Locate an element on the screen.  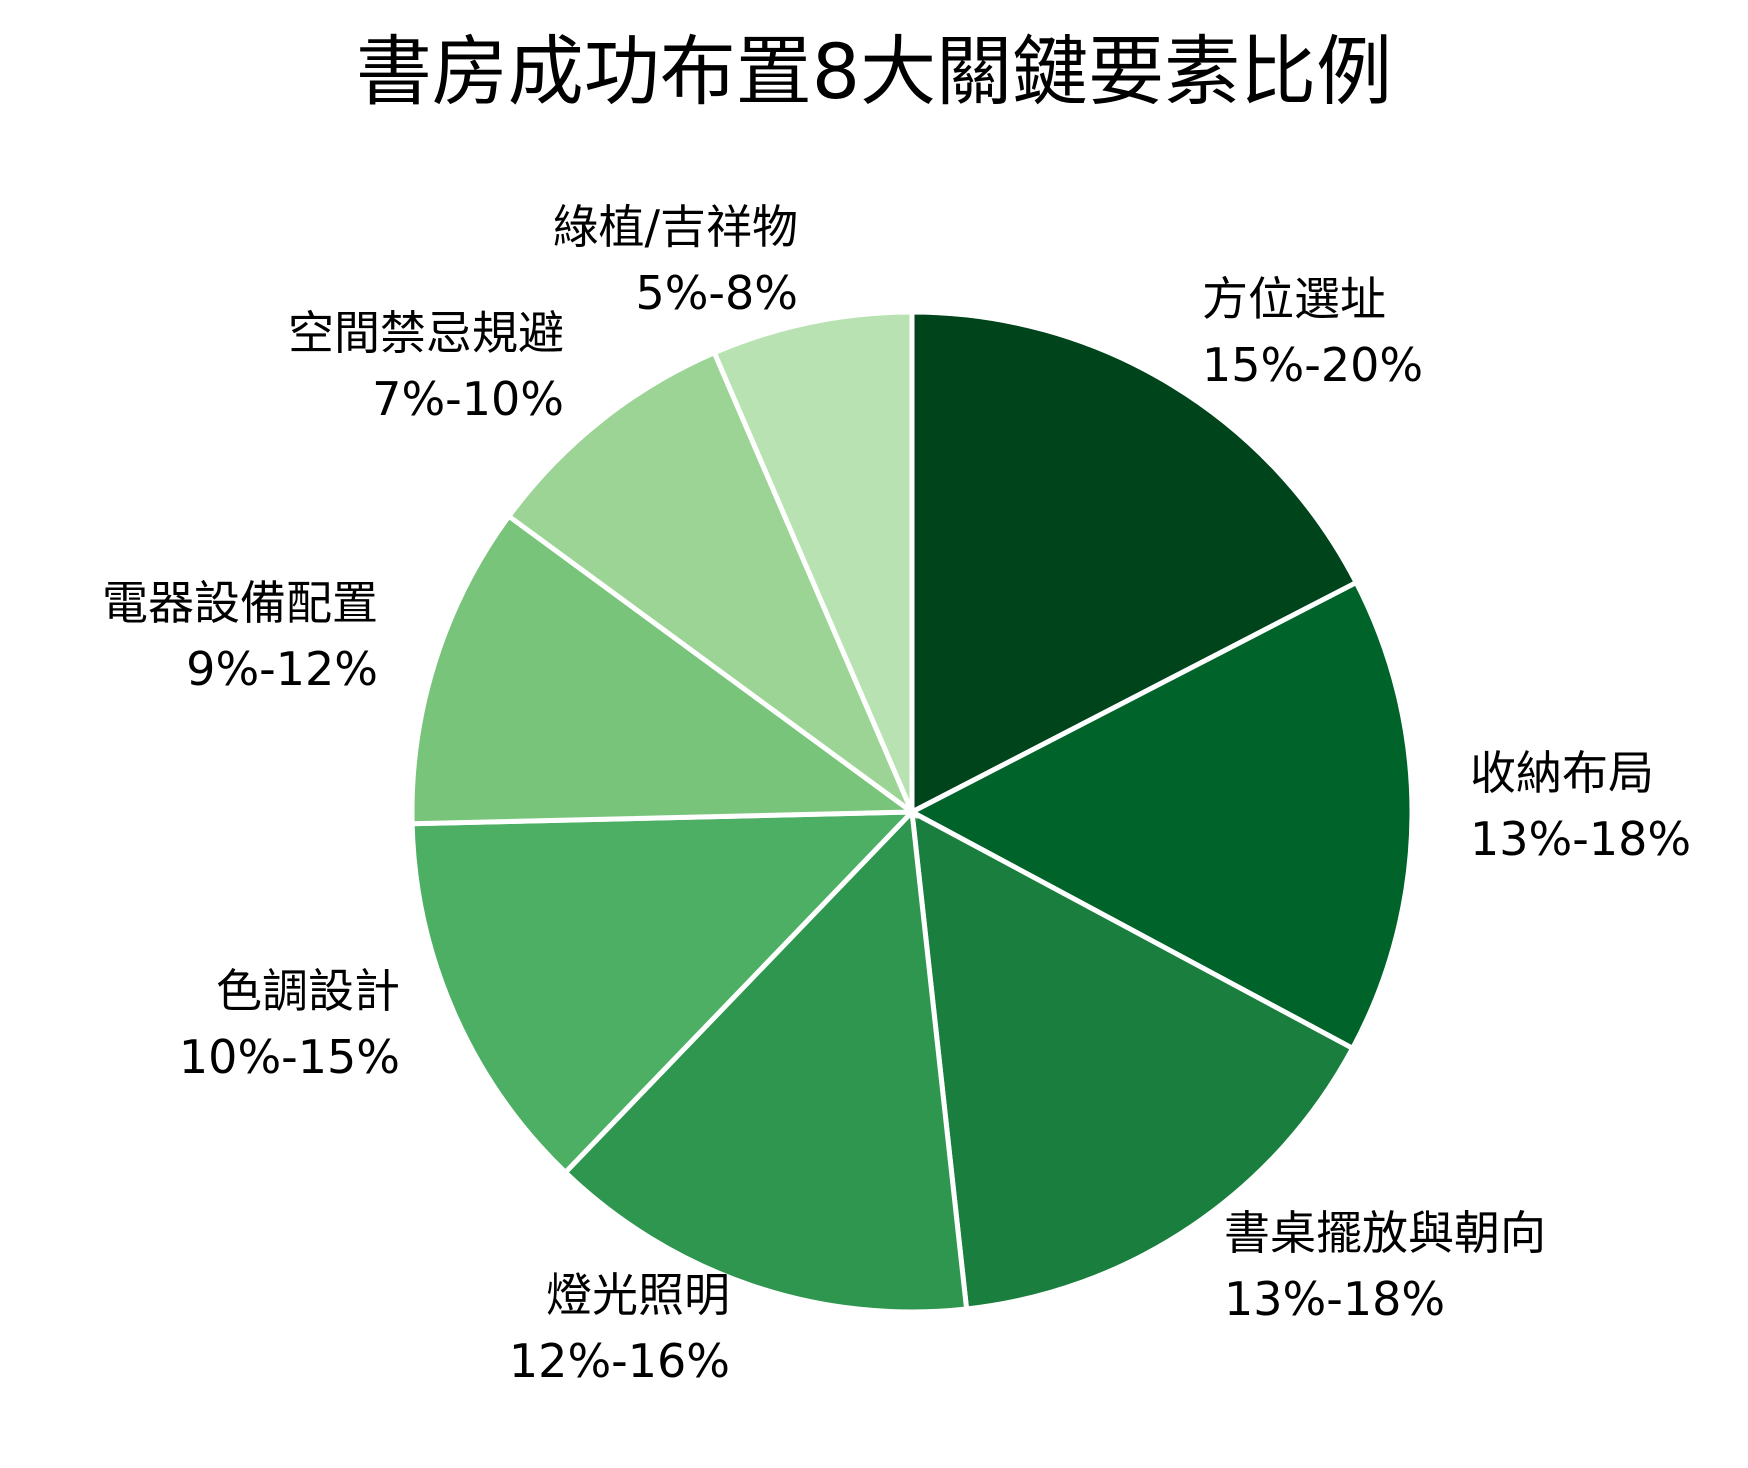
label-range: 12%-16% is located at coordinates (619, 1361).